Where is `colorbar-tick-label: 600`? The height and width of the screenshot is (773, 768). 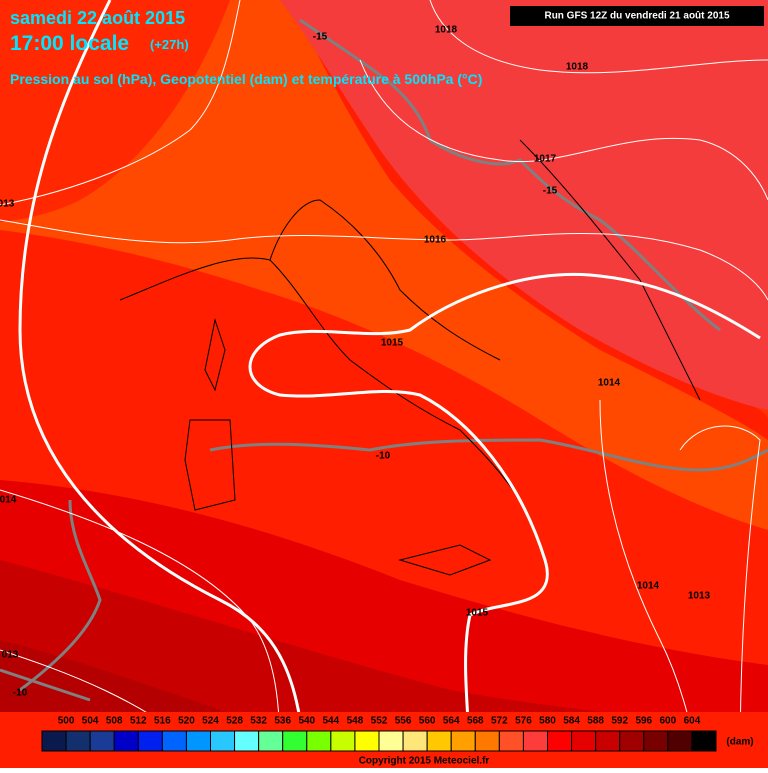 colorbar-tick-label: 600 is located at coordinates (668, 721).